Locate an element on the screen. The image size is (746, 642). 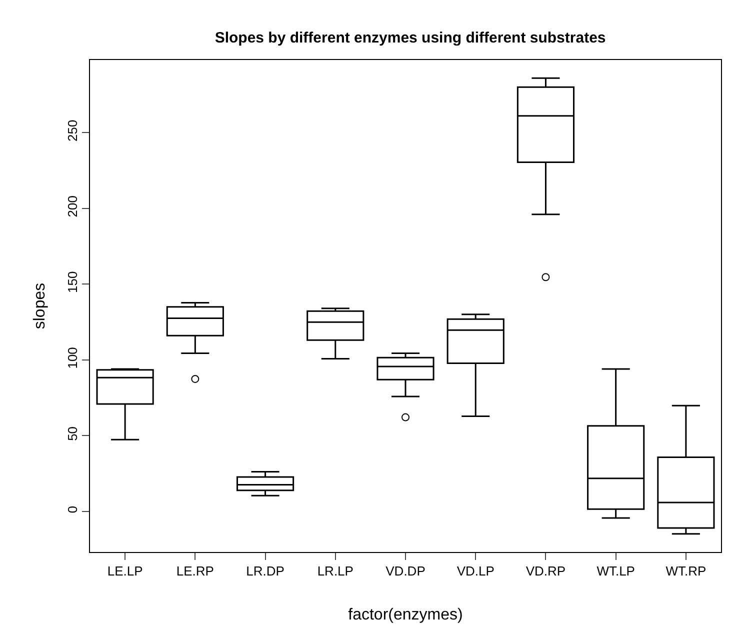
y-tick-label: 100 is located at coordinates (72, 358).